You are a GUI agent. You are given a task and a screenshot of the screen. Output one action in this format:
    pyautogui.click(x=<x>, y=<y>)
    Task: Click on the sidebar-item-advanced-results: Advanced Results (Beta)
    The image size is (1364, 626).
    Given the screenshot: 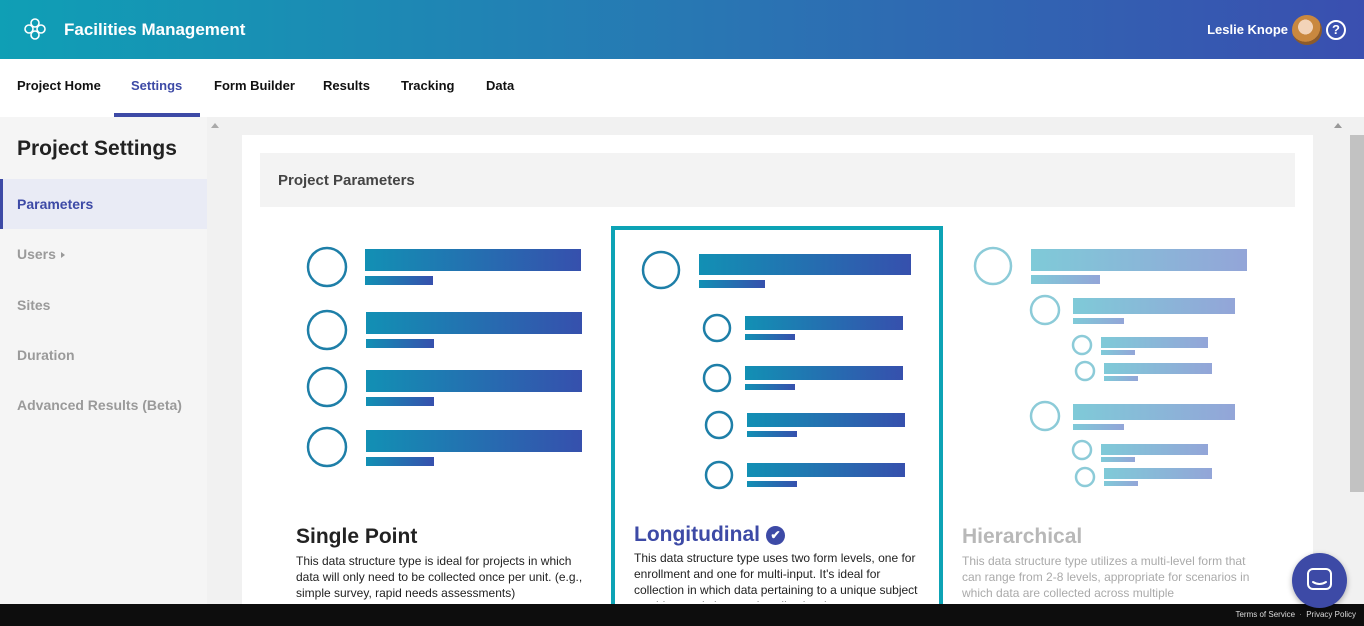 What is the action you would take?
    pyautogui.click(x=103, y=405)
    